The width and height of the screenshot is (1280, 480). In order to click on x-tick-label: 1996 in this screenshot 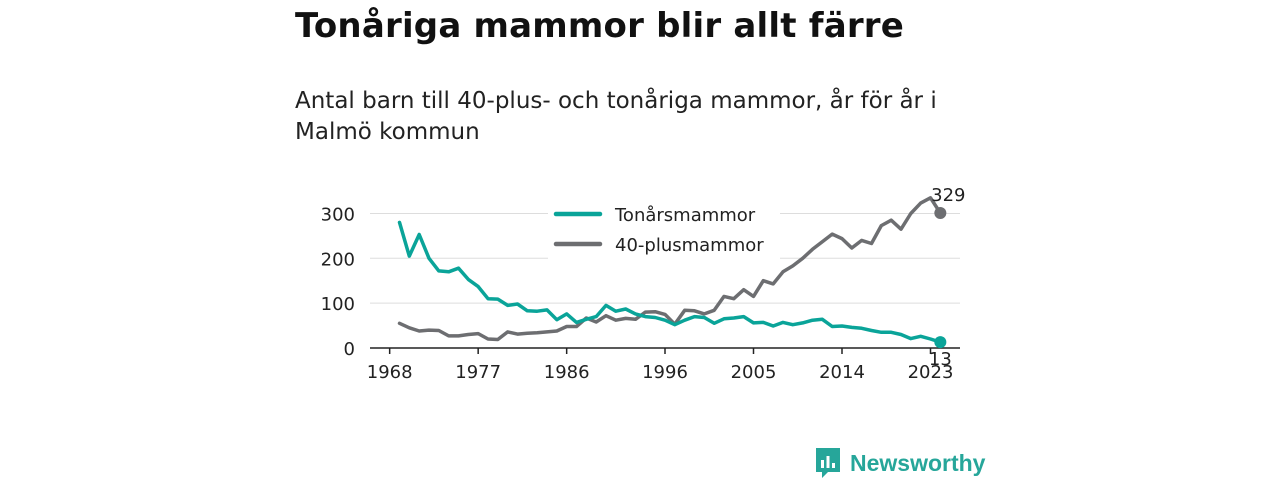, I will do `click(665, 372)`.